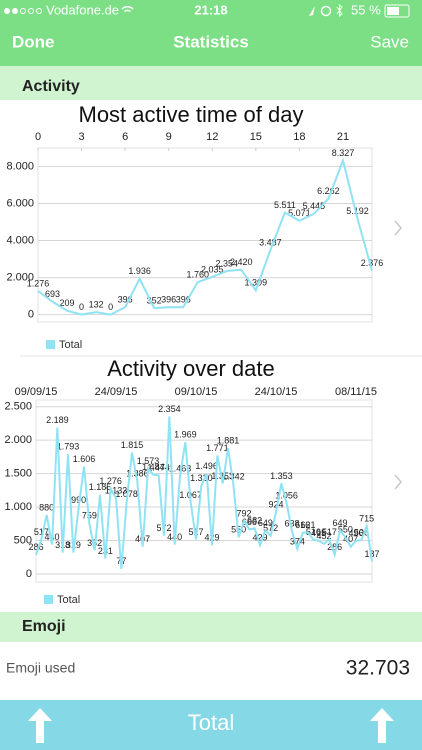 The height and width of the screenshot is (750, 422). Describe the element at coordinates (343, 137) in the screenshot. I see `x-tick-label: 21` at that location.